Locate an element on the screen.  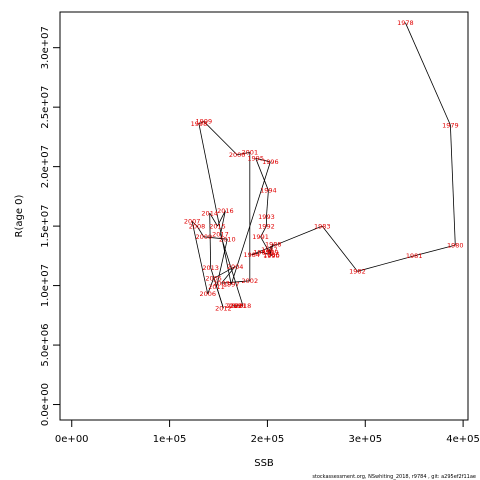
point-label-1998: 1998 is located at coordinates (199, 124).